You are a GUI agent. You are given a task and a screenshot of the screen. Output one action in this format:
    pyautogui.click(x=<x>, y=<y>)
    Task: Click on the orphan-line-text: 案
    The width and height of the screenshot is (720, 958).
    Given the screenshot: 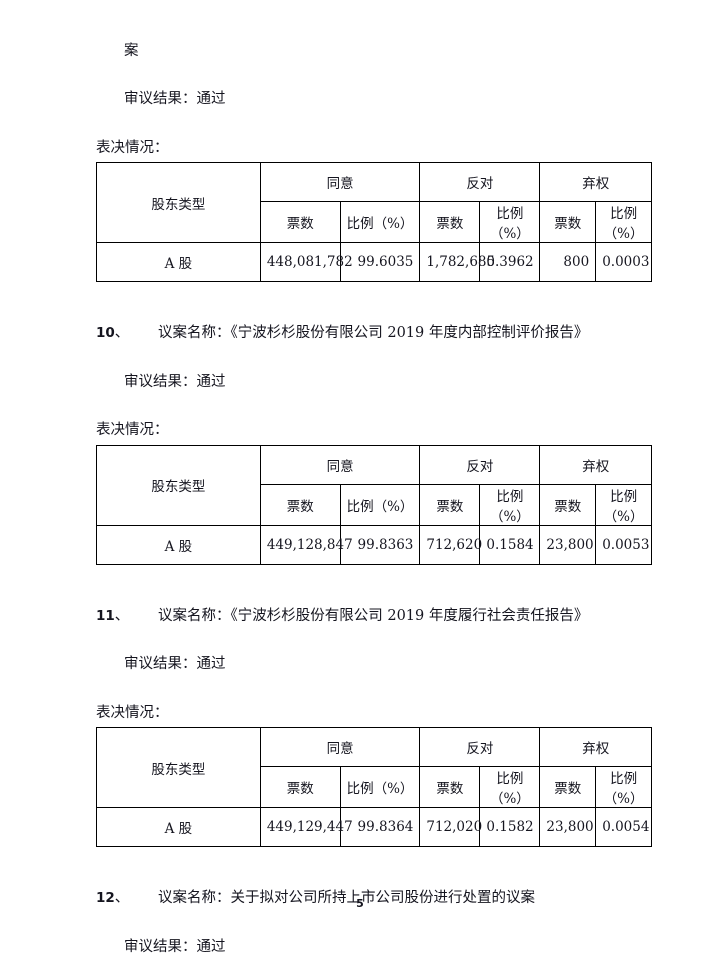 What is the action you would take?
    pyautogui.click(x=131, y=51)
    